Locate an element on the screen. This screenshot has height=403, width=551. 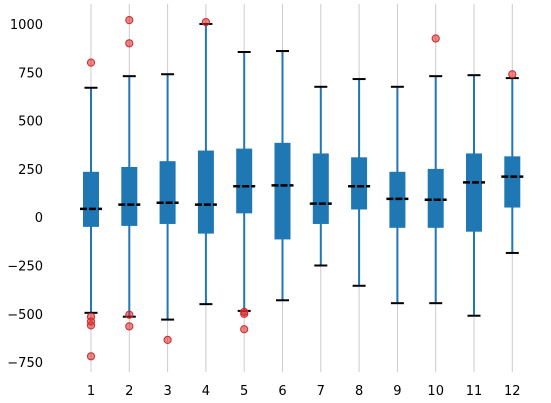
y-tick-label: −750 is located at coordinates (25, 363).